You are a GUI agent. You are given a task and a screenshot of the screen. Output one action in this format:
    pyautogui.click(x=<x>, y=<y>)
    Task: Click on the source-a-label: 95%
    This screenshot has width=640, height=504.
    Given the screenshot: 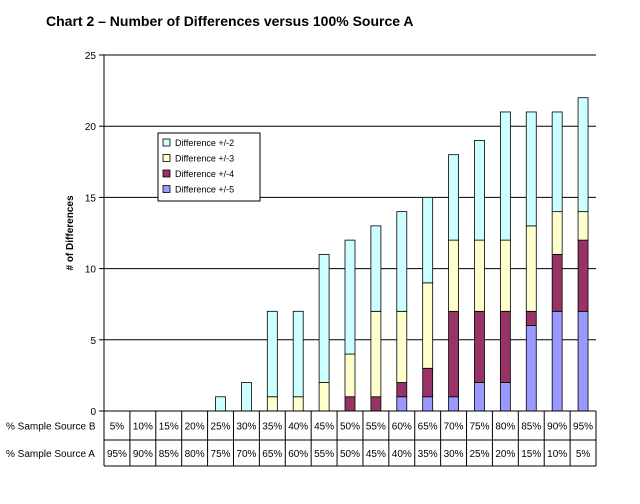 What is the action you would take?
    pyautogui.click(x=117, y=454)
    